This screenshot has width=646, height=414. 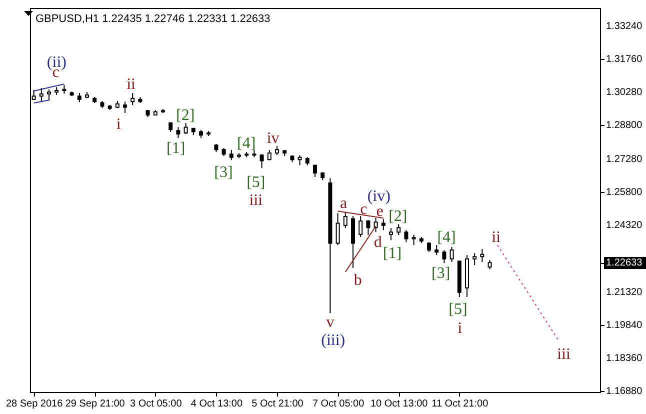 What do you see at coordinates (624, 26) in the screenshot?
I see `y-tick-label: 1.33240` at bounding box center [624, 26].